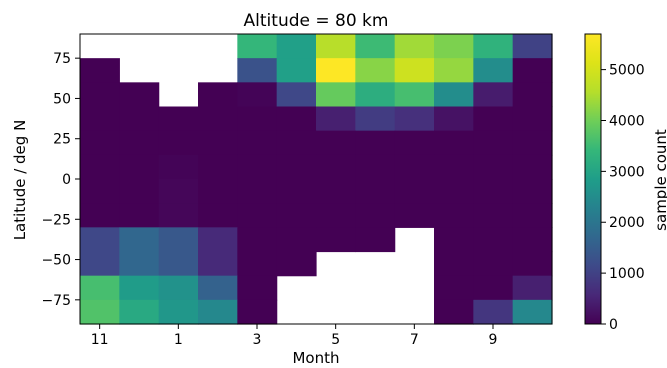 Image resolution: width=667 pixels, height=368 pixels. Describe the element at coordinates (623, 198) in the screenshot. I see `colorbar-ticks: 0 1000 2000 3000 4000 5000` at that location.